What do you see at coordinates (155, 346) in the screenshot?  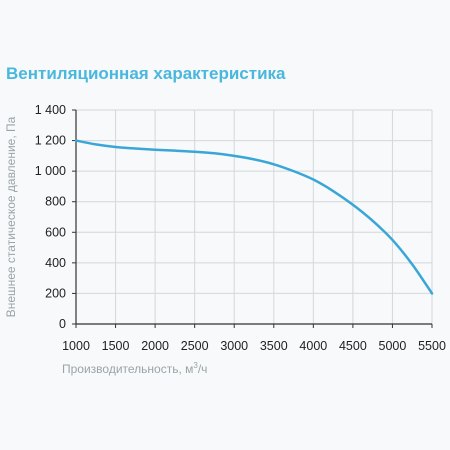 I see `x-tick-label: 2000` at bounding box center [155, 346].